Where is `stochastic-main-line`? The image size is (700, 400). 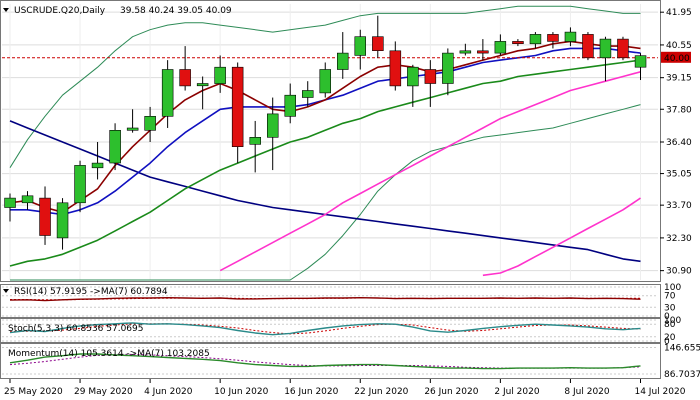 stochastic-main-line is located at coordinates (325, 329).